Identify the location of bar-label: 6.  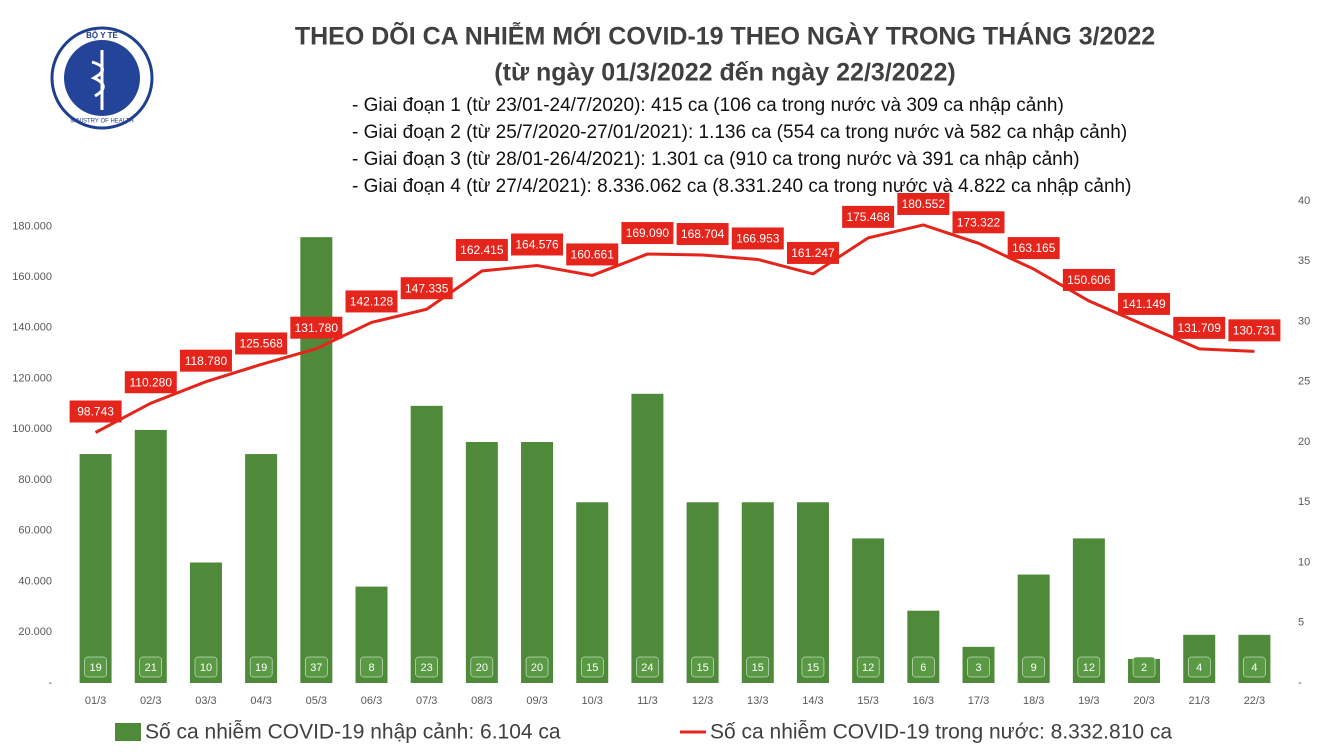
(923, 668).